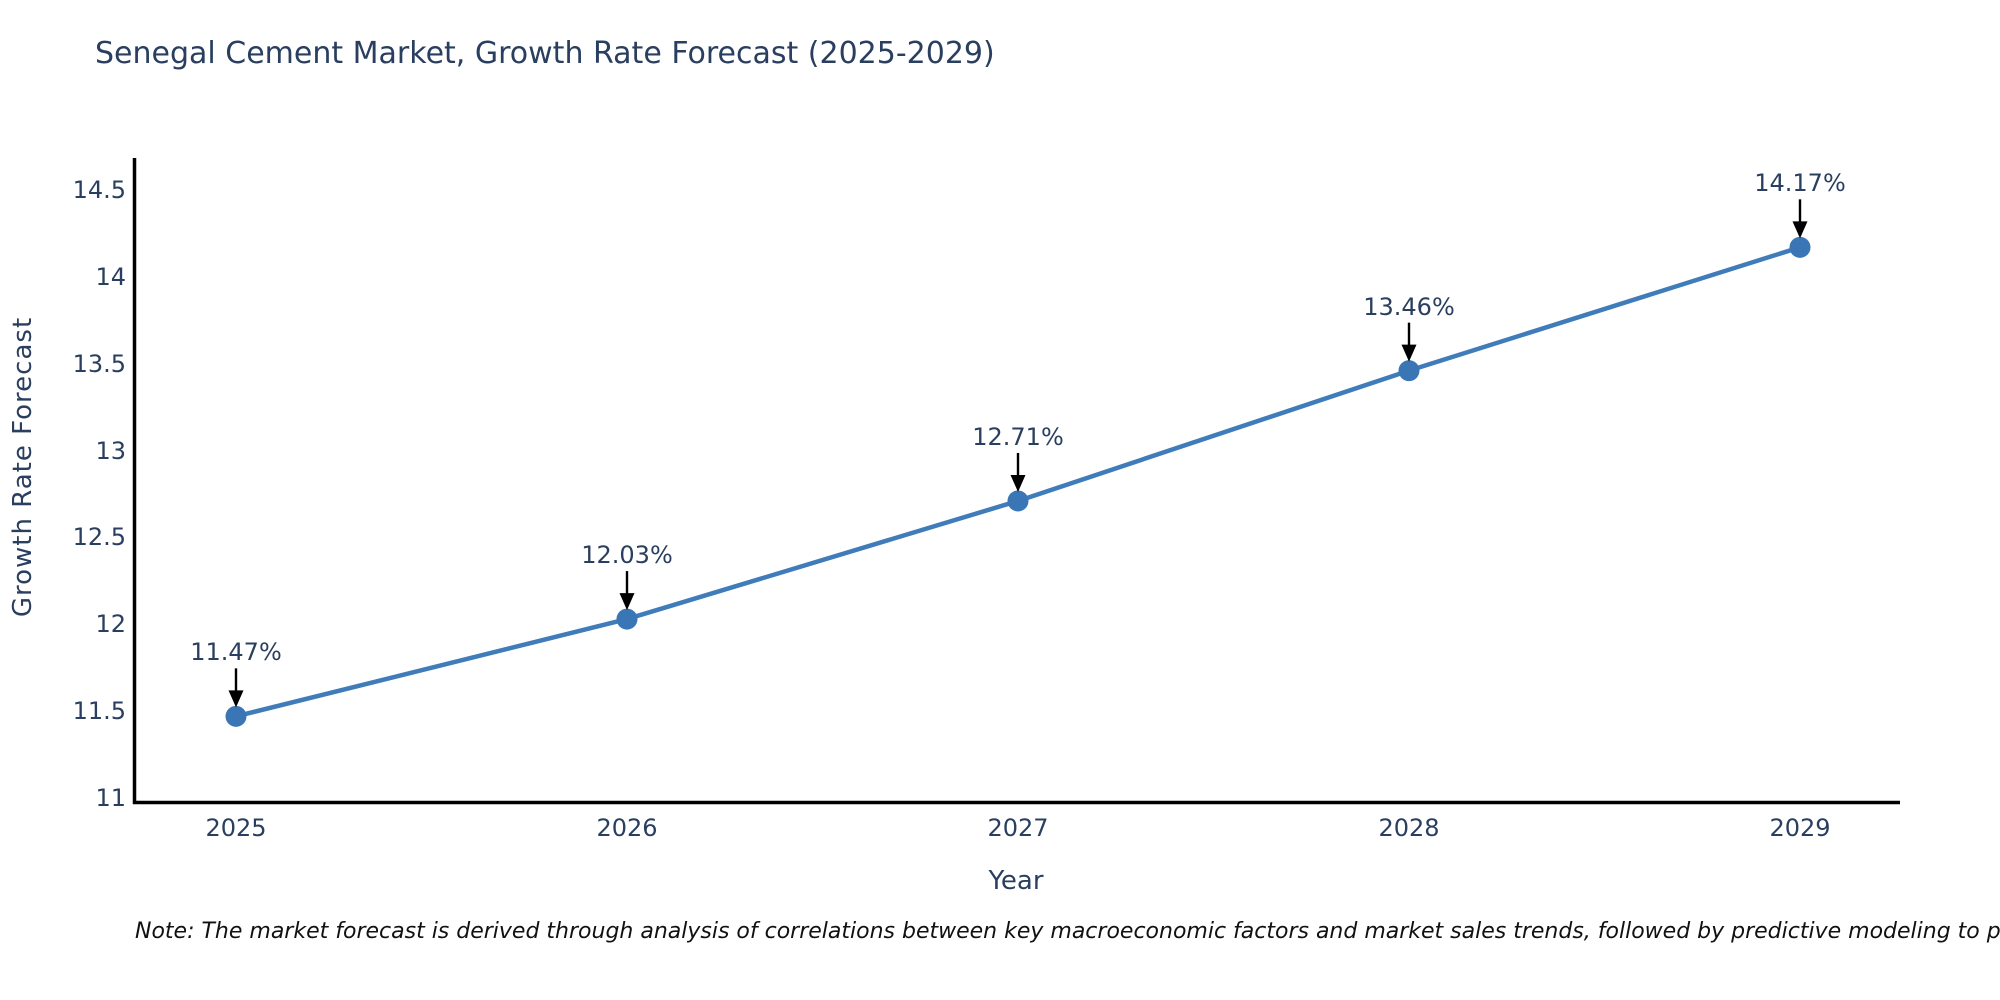 The image size is (2000, 1000). I want to click on x-tick-label: 2029, so click(1800, 828).